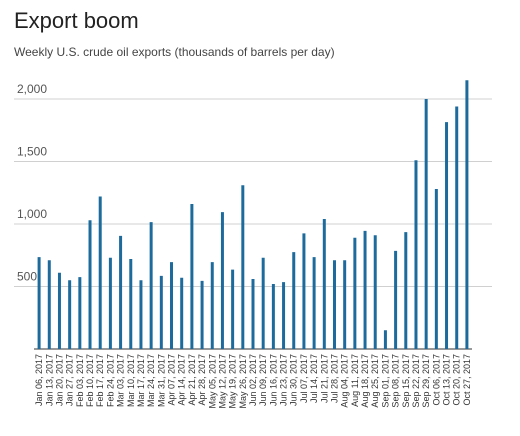 This screenshot has height=436, width=520. Describe the element at coordinates (385, 381) in the screenshot. I see `x-tick-label: Sep 01, 2017` at that location.